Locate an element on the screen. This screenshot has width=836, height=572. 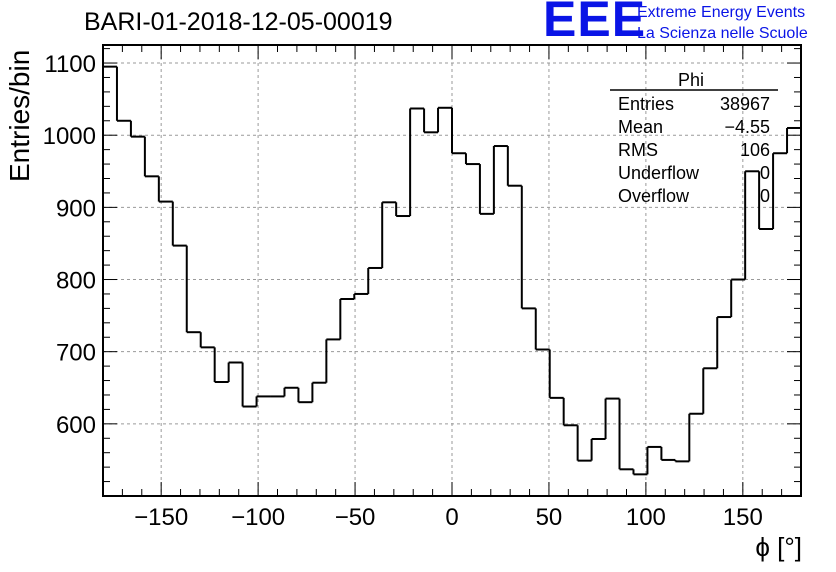
stats-label-rms: RMS is located at coordinates (638, 150).